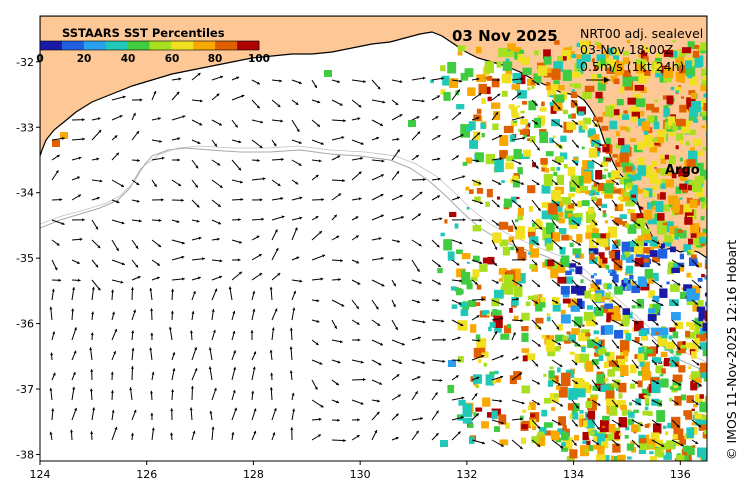 This screenshot has width=750, height=496. What do you see at coordinates (128, 59) in the screenshot?
I see `colorbar-tick: 40` at bounding box center [128, 59].